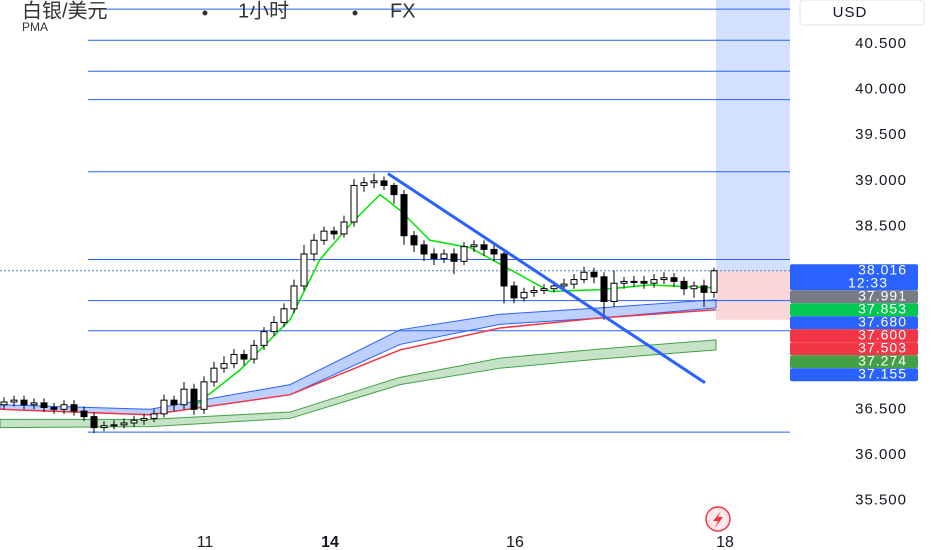  I want to click on band, so click(358, 384).